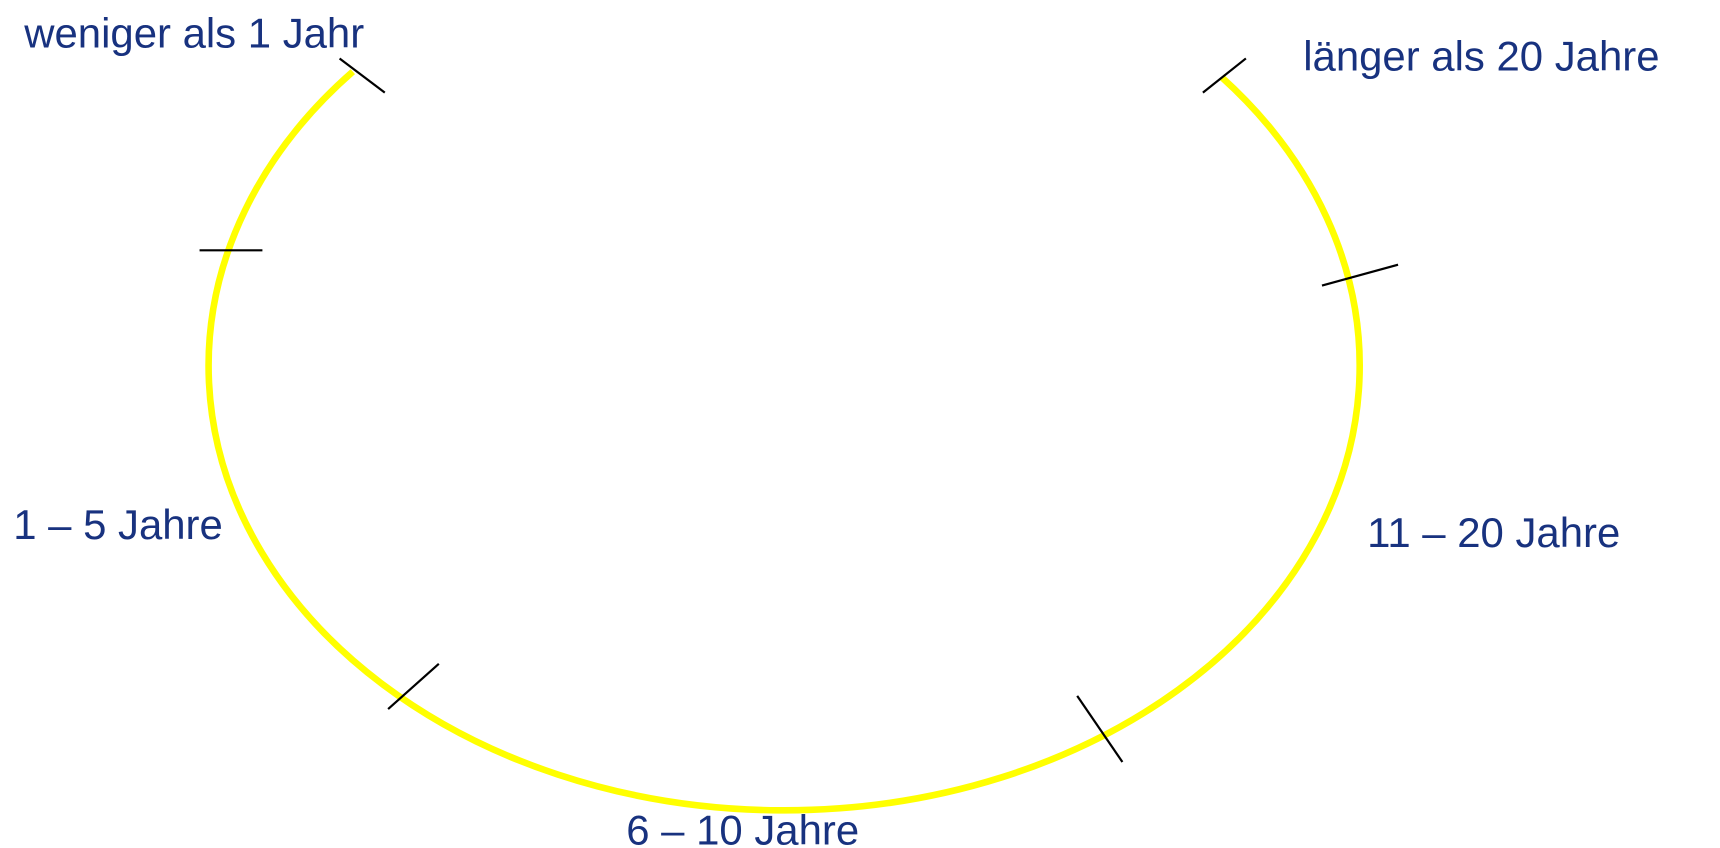 The image size is (1720, 848). I want to click on label: weniger als 1 Jahr, so click(193, 32).